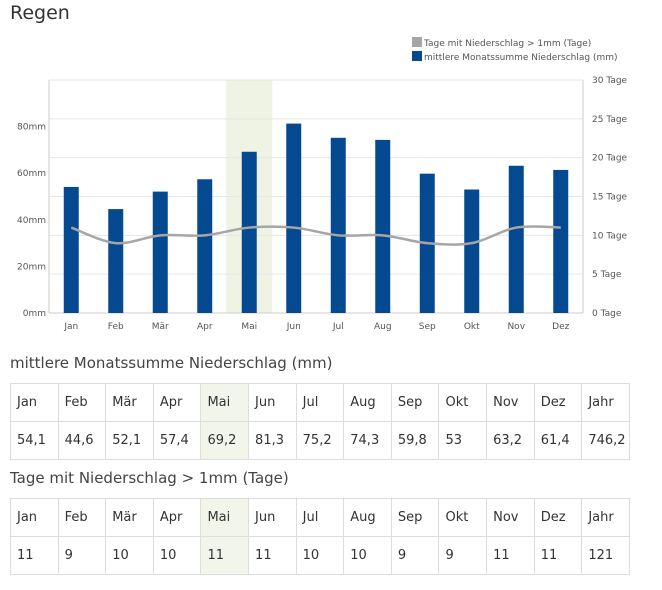 Image resolution: width=662 pixels, height=590 pixels. Describe the element at coordinates (521, 58) in the screenshot. I see `legend-label: mittlere Monatssumme Niederschlag (mm)` at that location.